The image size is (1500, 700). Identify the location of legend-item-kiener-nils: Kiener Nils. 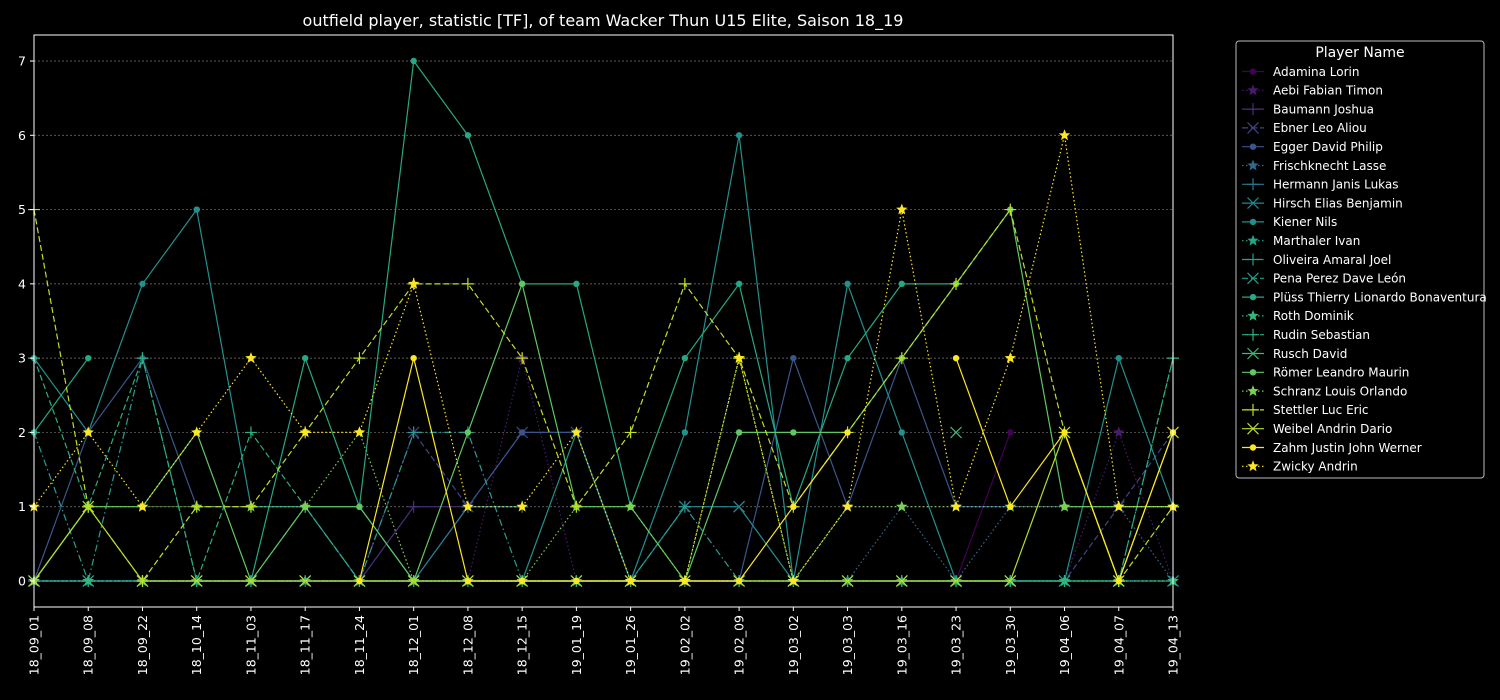
(1289, 222).